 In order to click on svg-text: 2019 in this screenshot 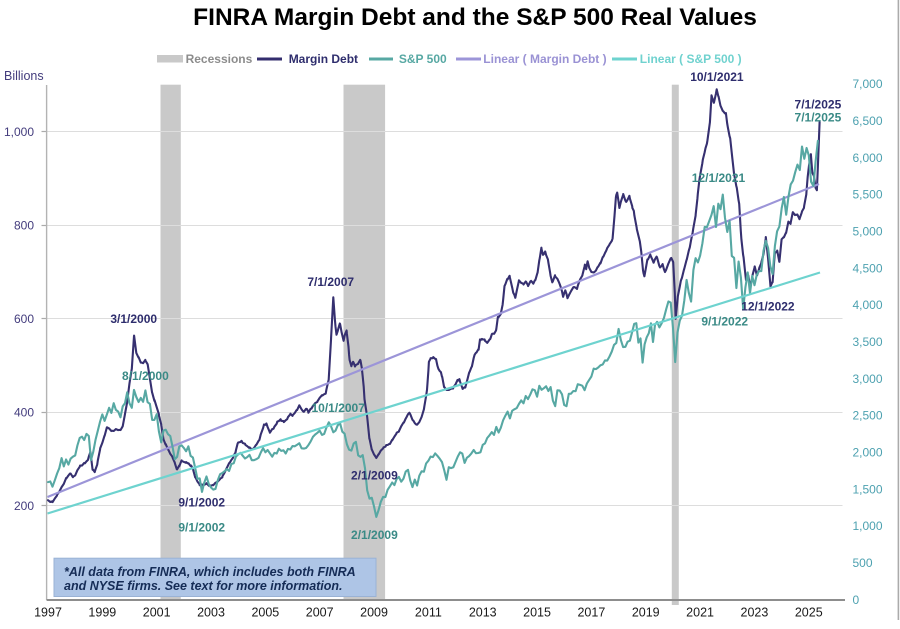, I will do `click(646, 612)`.